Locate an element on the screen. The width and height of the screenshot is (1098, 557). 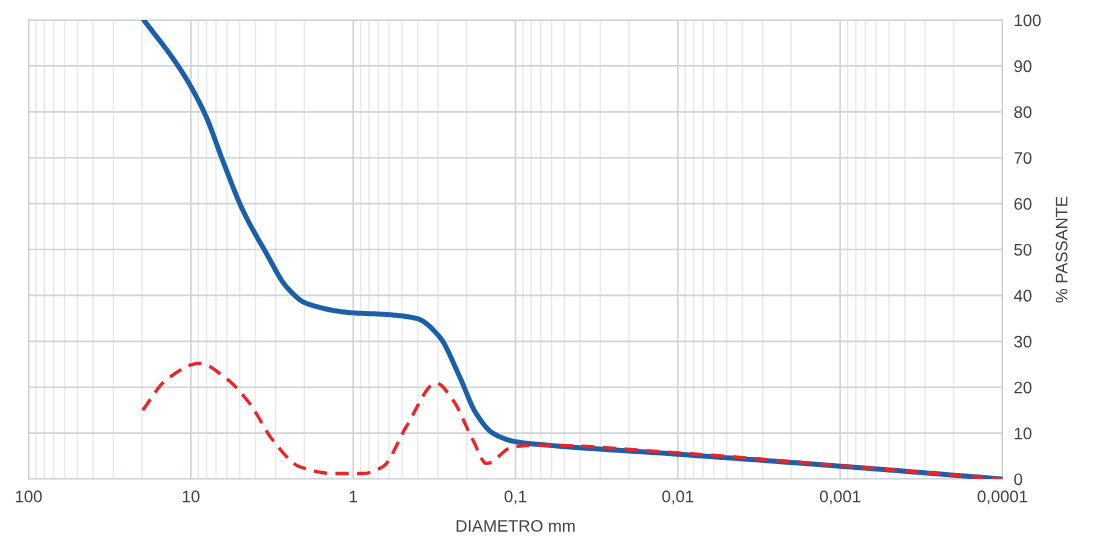
y-axis-title: % PASSANTE is located at coordinates (1061, 249).